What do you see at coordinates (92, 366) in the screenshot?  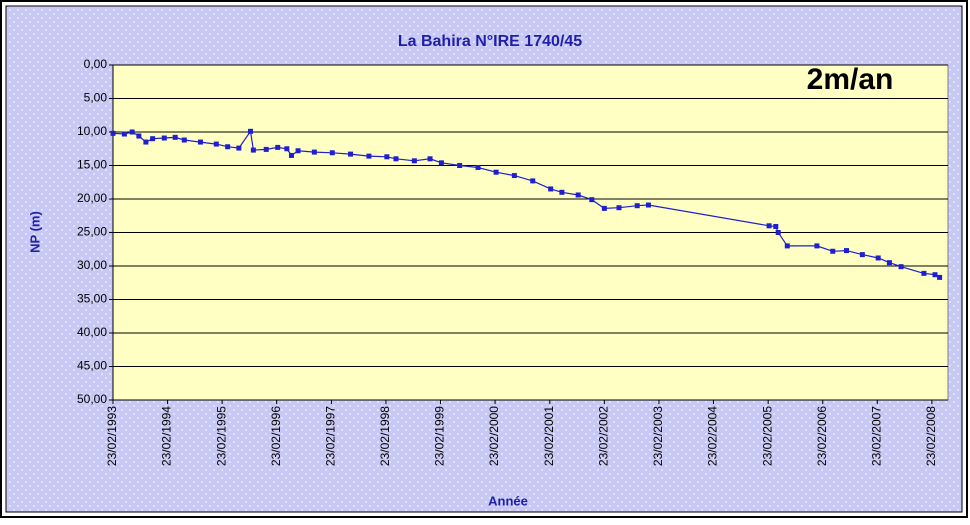 I see `y-tick-label: 45,00` at bounding box center [92, 366].